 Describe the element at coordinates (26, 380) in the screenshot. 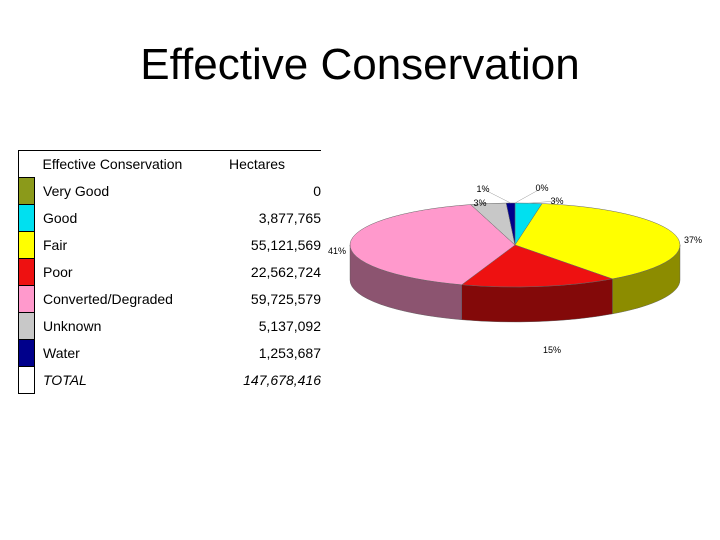

I see `swatch-total` at that location.